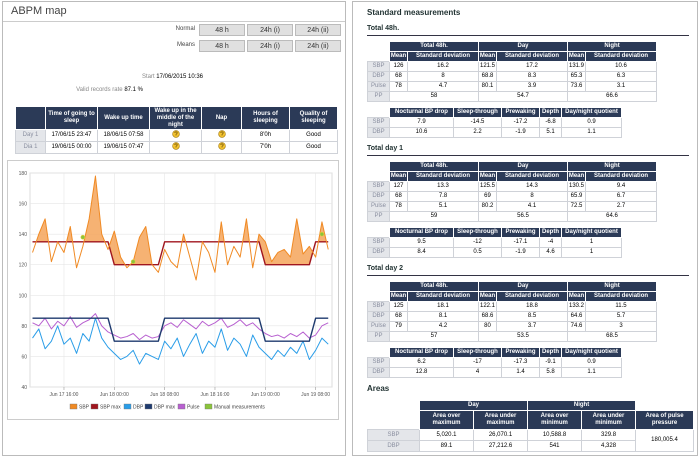  What do you see at coordinates (99, 90) in the screenshot?
I see `label: Valid records rate` at bounding box center [99, 90].